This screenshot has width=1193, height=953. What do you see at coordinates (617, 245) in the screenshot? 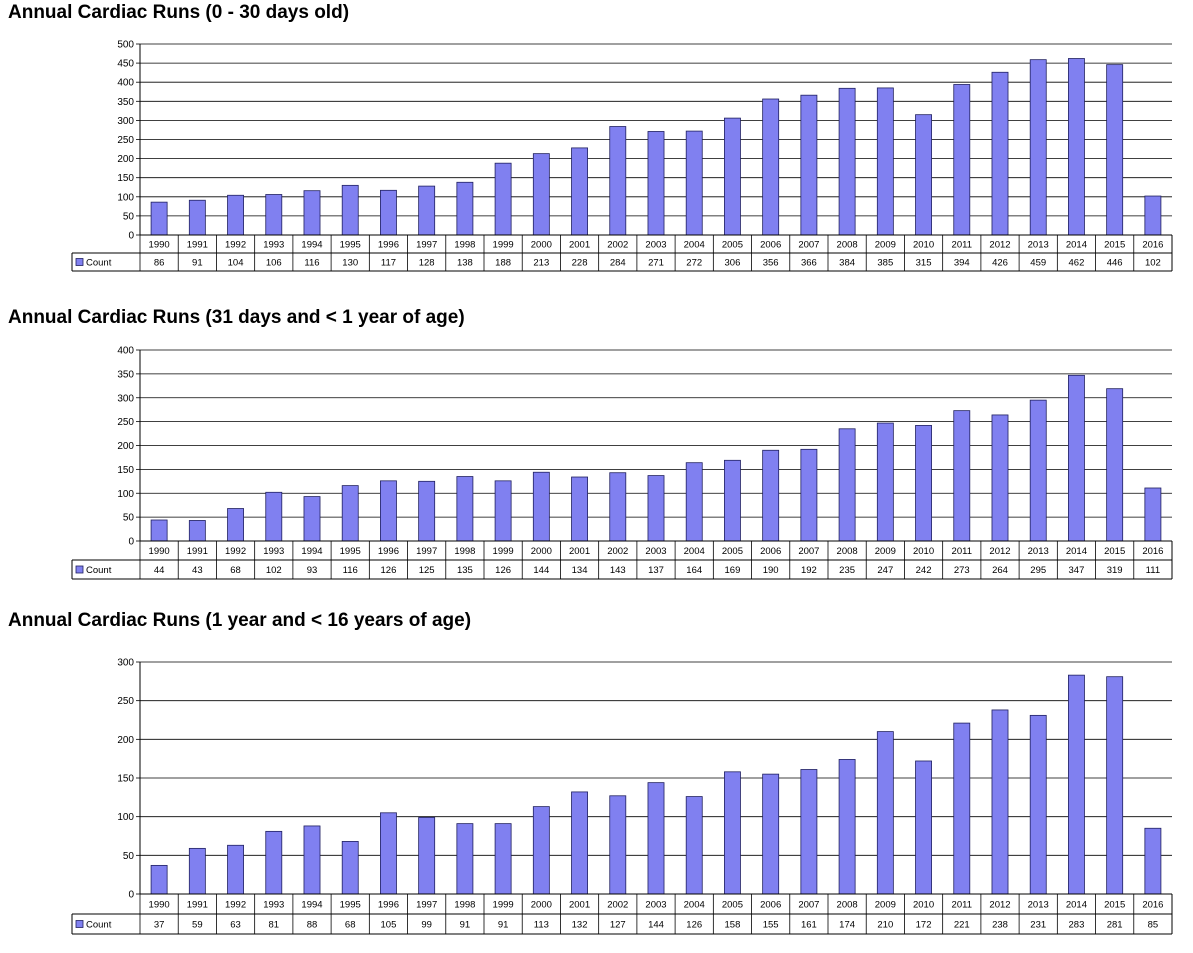
I see `x-tick-label: 2002` at bounding box center [617, 245].